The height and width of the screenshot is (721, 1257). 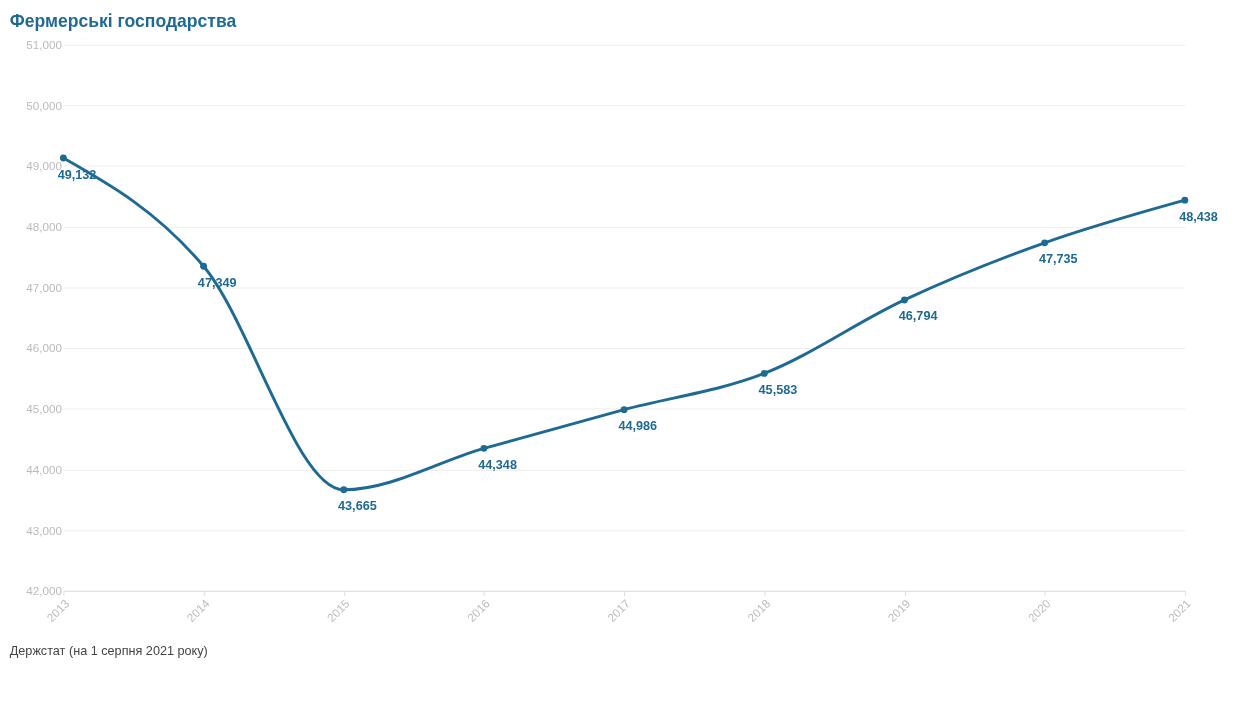 I want to click on y-tick-label: 44,000, so click(x=44, y=469).